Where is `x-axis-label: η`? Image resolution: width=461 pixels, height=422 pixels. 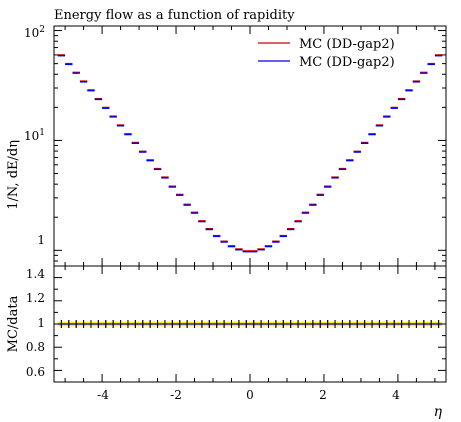
x-axis-label: η is located at coordinates (438, 412).